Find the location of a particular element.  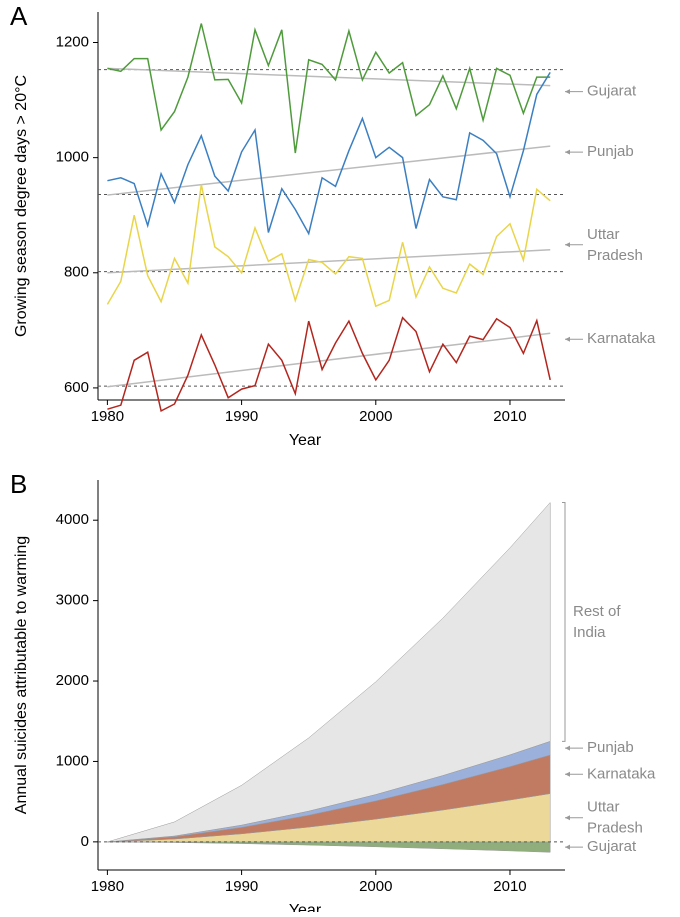

y-tick-label: 4000 is located at coordinates (72, 519).